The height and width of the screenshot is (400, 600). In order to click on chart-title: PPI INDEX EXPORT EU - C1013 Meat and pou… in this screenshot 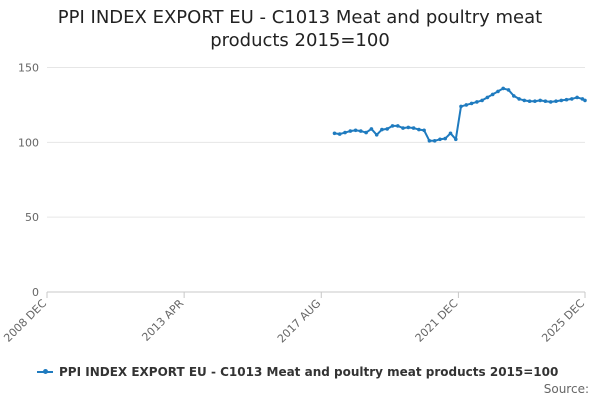, I will do `click(300, 29)`.